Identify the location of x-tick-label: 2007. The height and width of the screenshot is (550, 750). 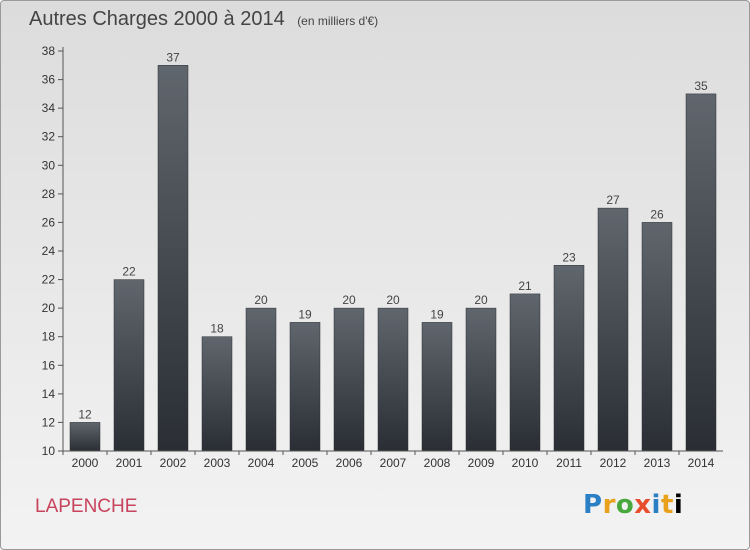
(393, 463).